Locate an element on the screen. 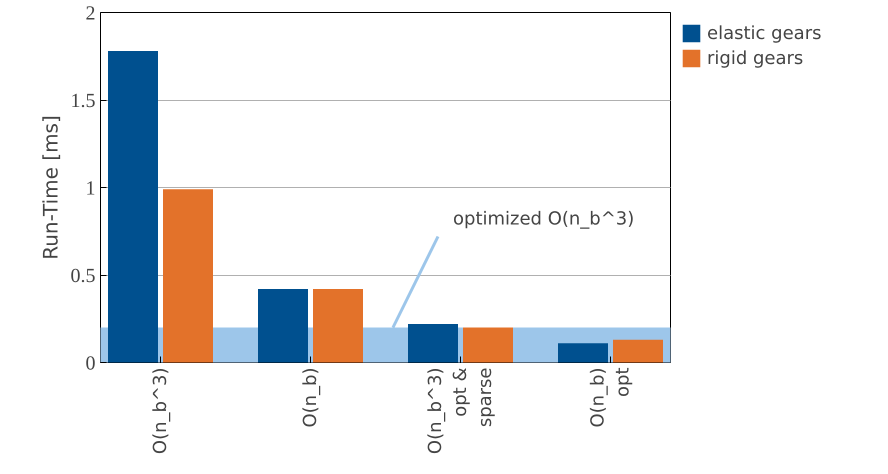 The height and width of the screenshot is (474, 888). y-tick-label: 0 is located at coordinates (91, 363).